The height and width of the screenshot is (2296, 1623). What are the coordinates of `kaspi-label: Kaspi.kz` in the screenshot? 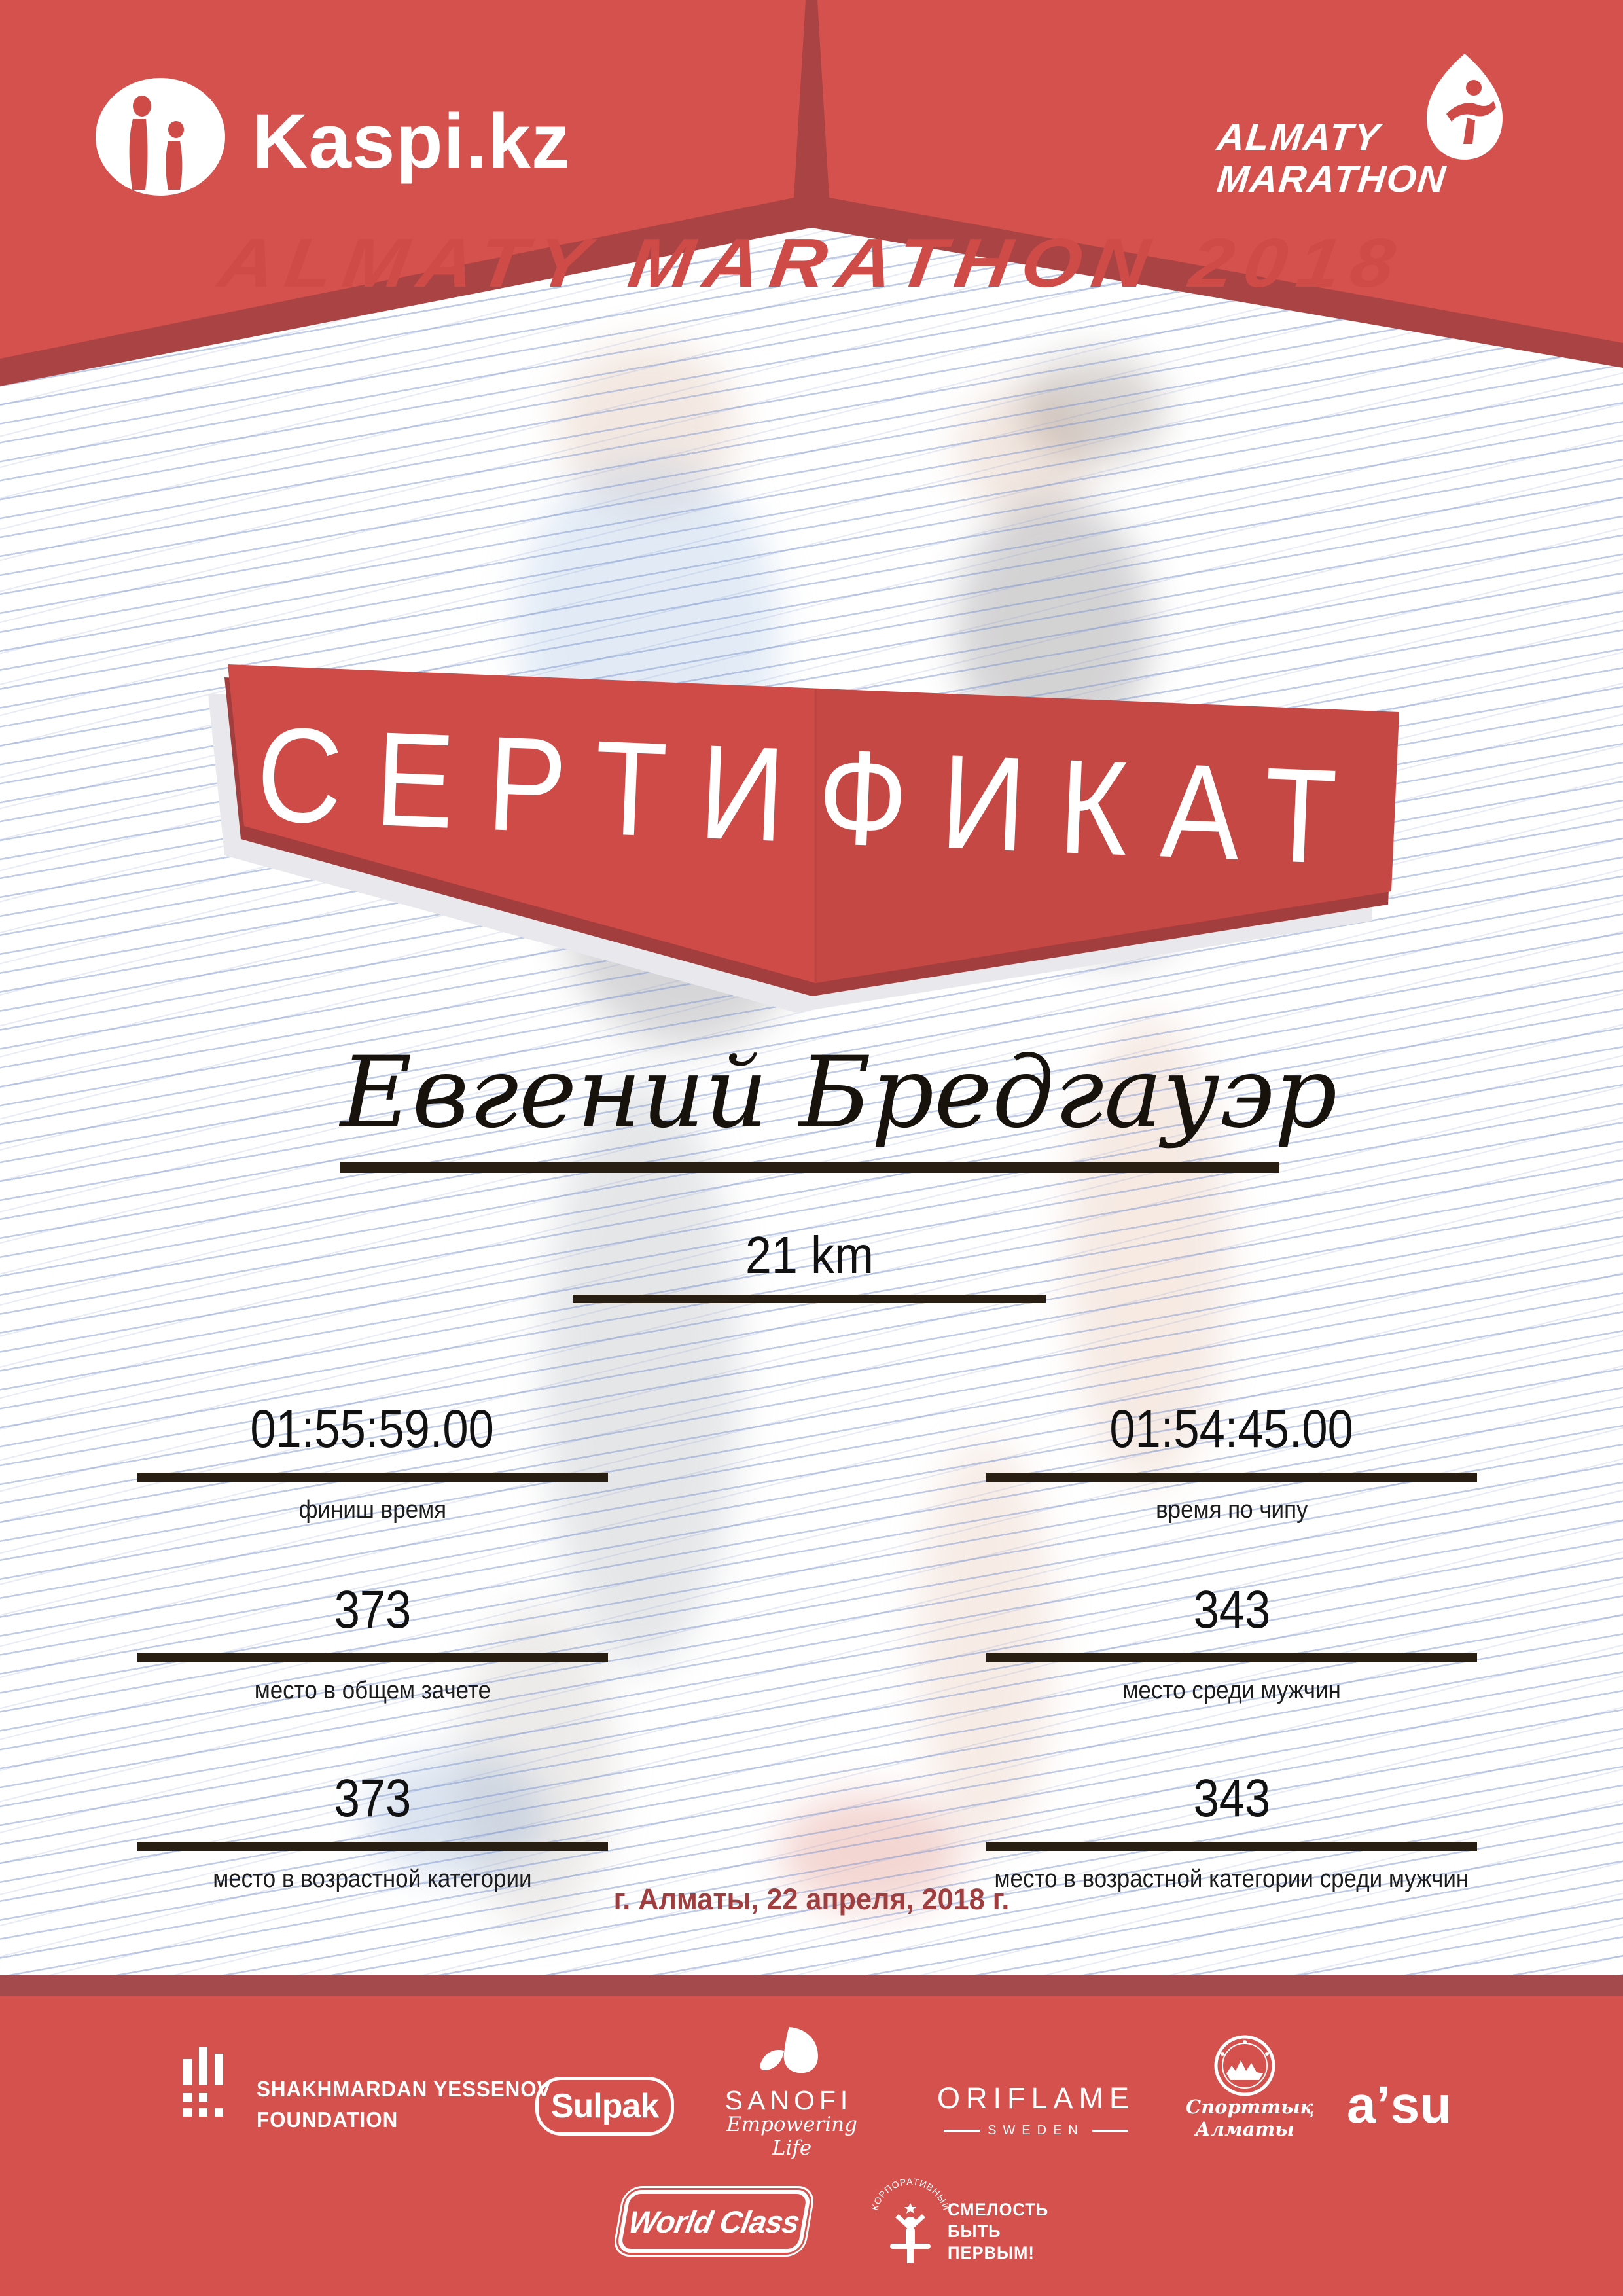 It's located at (412, 141).